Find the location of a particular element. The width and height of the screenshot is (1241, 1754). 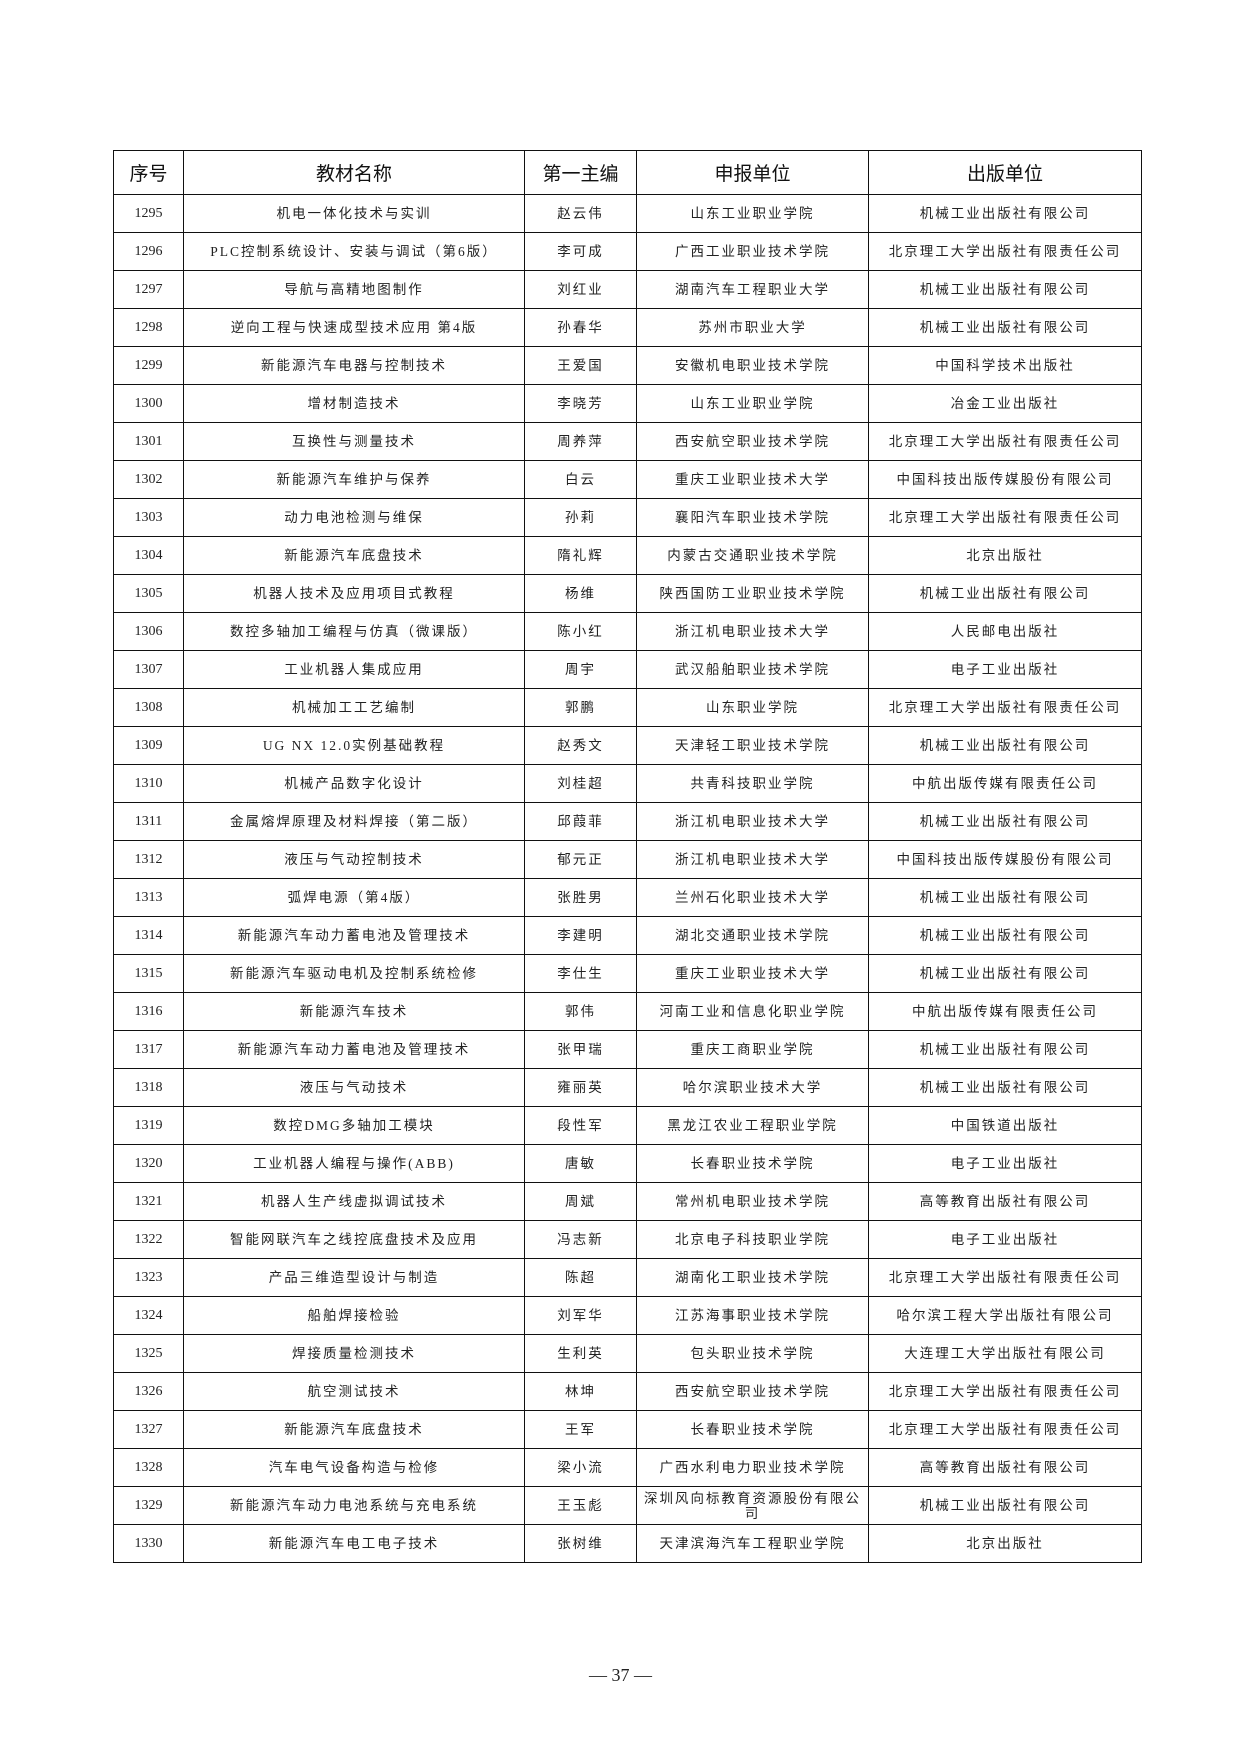

cell-seq: 1320 is located at coordinates (148, 1163).